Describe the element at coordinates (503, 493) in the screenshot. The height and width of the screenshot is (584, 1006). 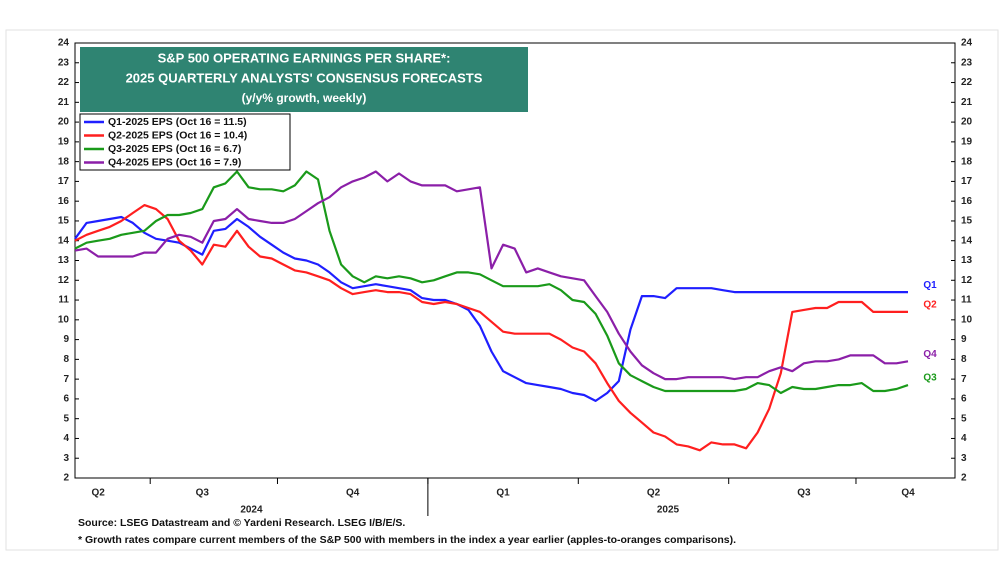
I see `x-tick-label: Q1` at that location.